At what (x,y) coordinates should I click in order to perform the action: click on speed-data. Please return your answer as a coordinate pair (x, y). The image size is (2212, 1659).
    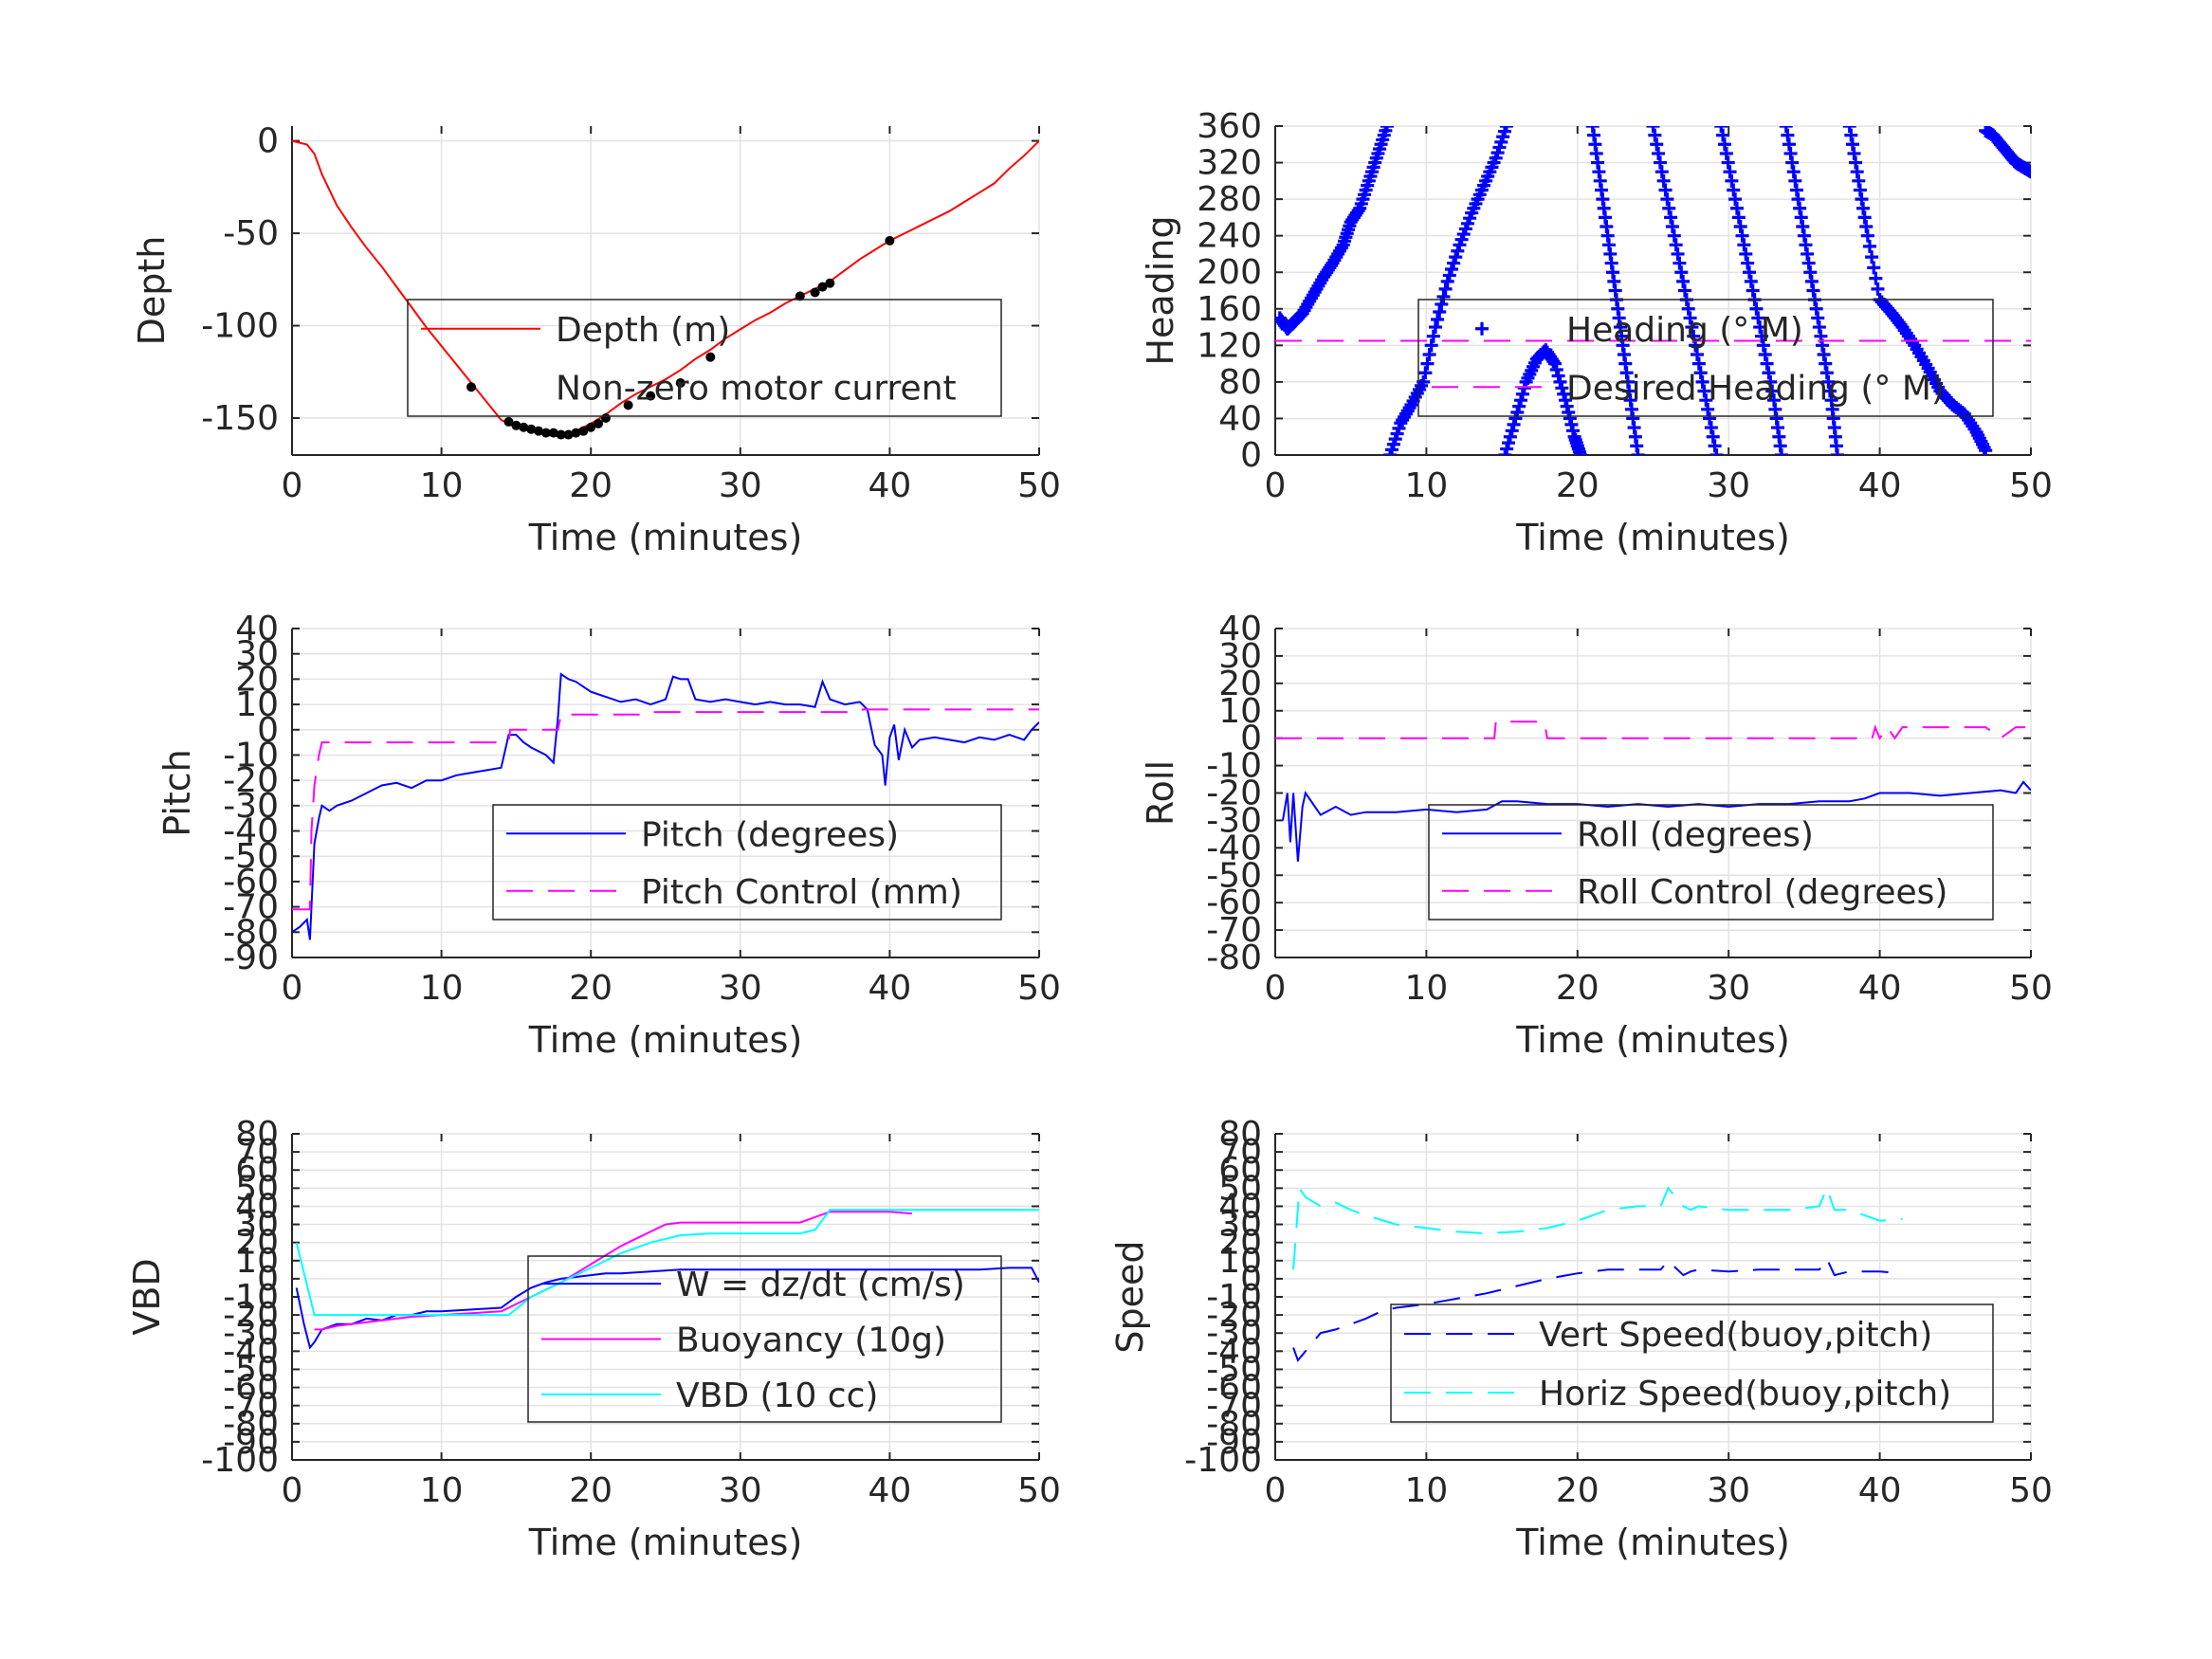
    Looking at the image, I should click on (1597, 1273).